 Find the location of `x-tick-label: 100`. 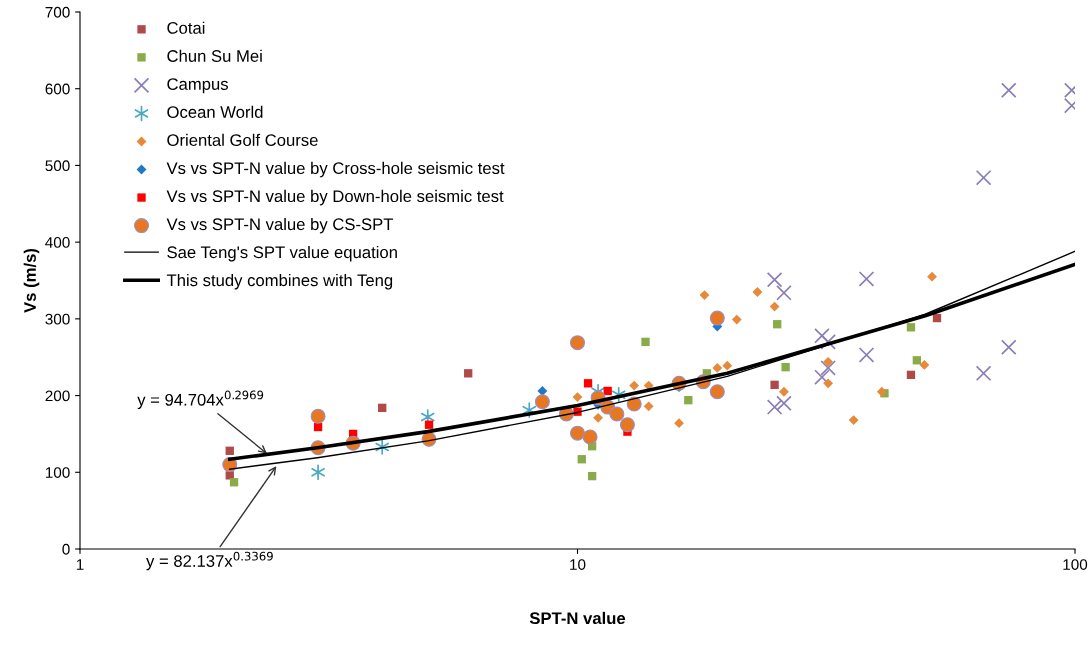

x-tick-label: 100 is located at coordinates (1075, 564).